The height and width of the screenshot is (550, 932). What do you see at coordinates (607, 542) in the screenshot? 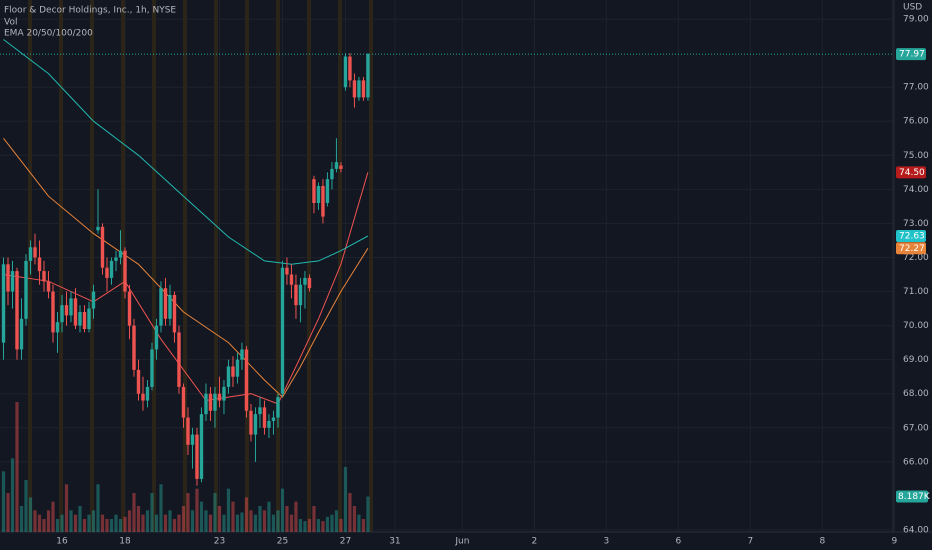
I see `x-tick-label: 3` at bounding box center [607, 542].